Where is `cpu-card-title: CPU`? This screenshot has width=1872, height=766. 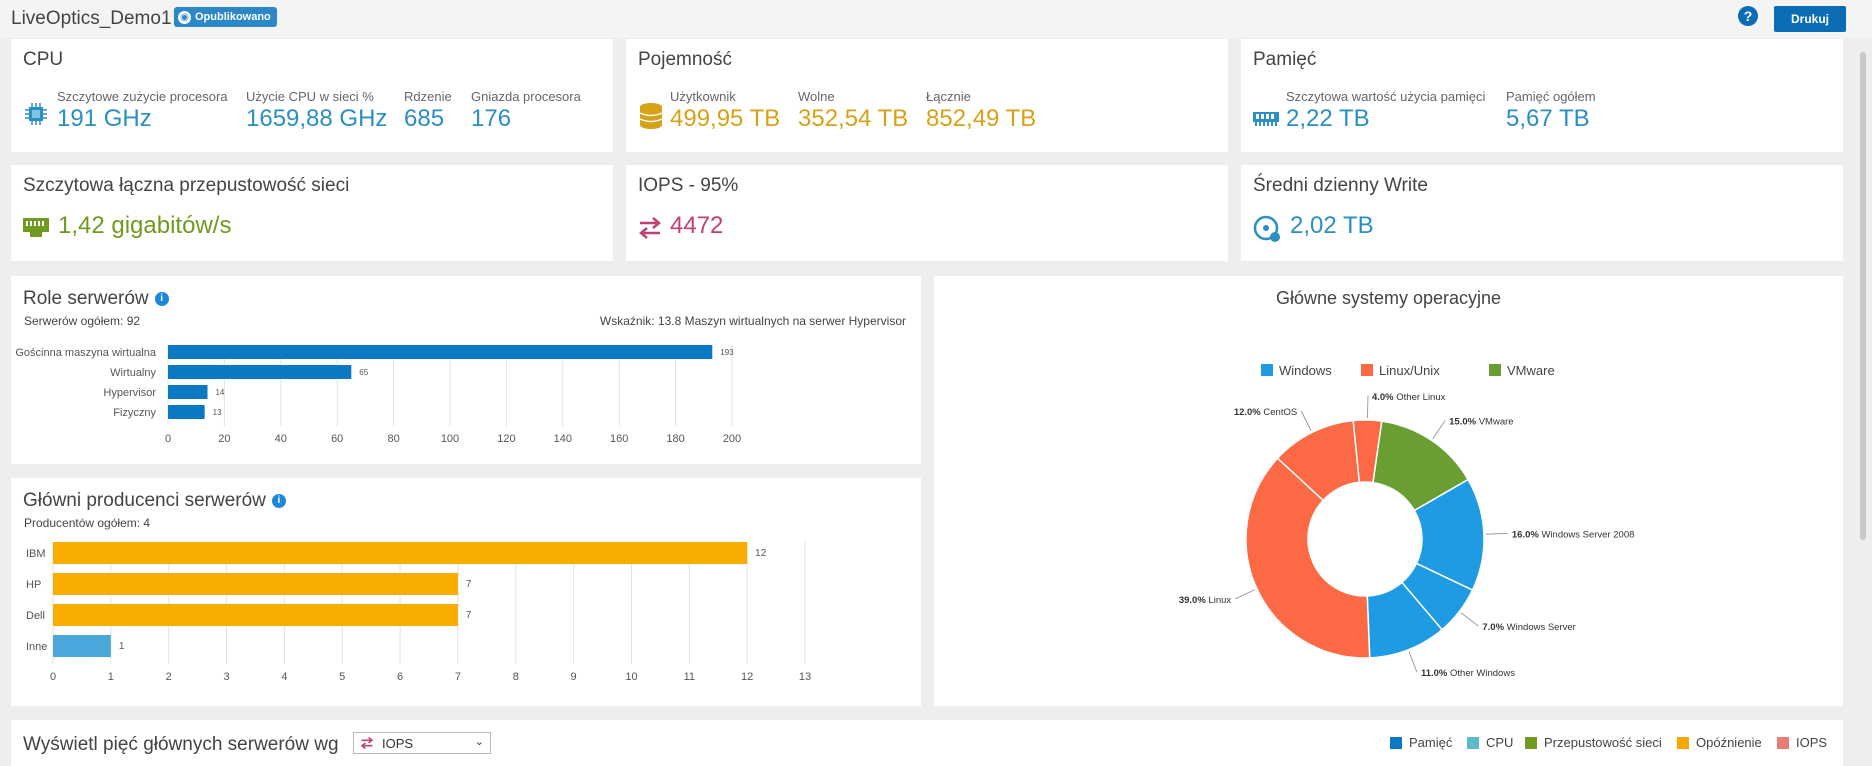
cpu-card-title: CPU is located at coordinates (43, 59).